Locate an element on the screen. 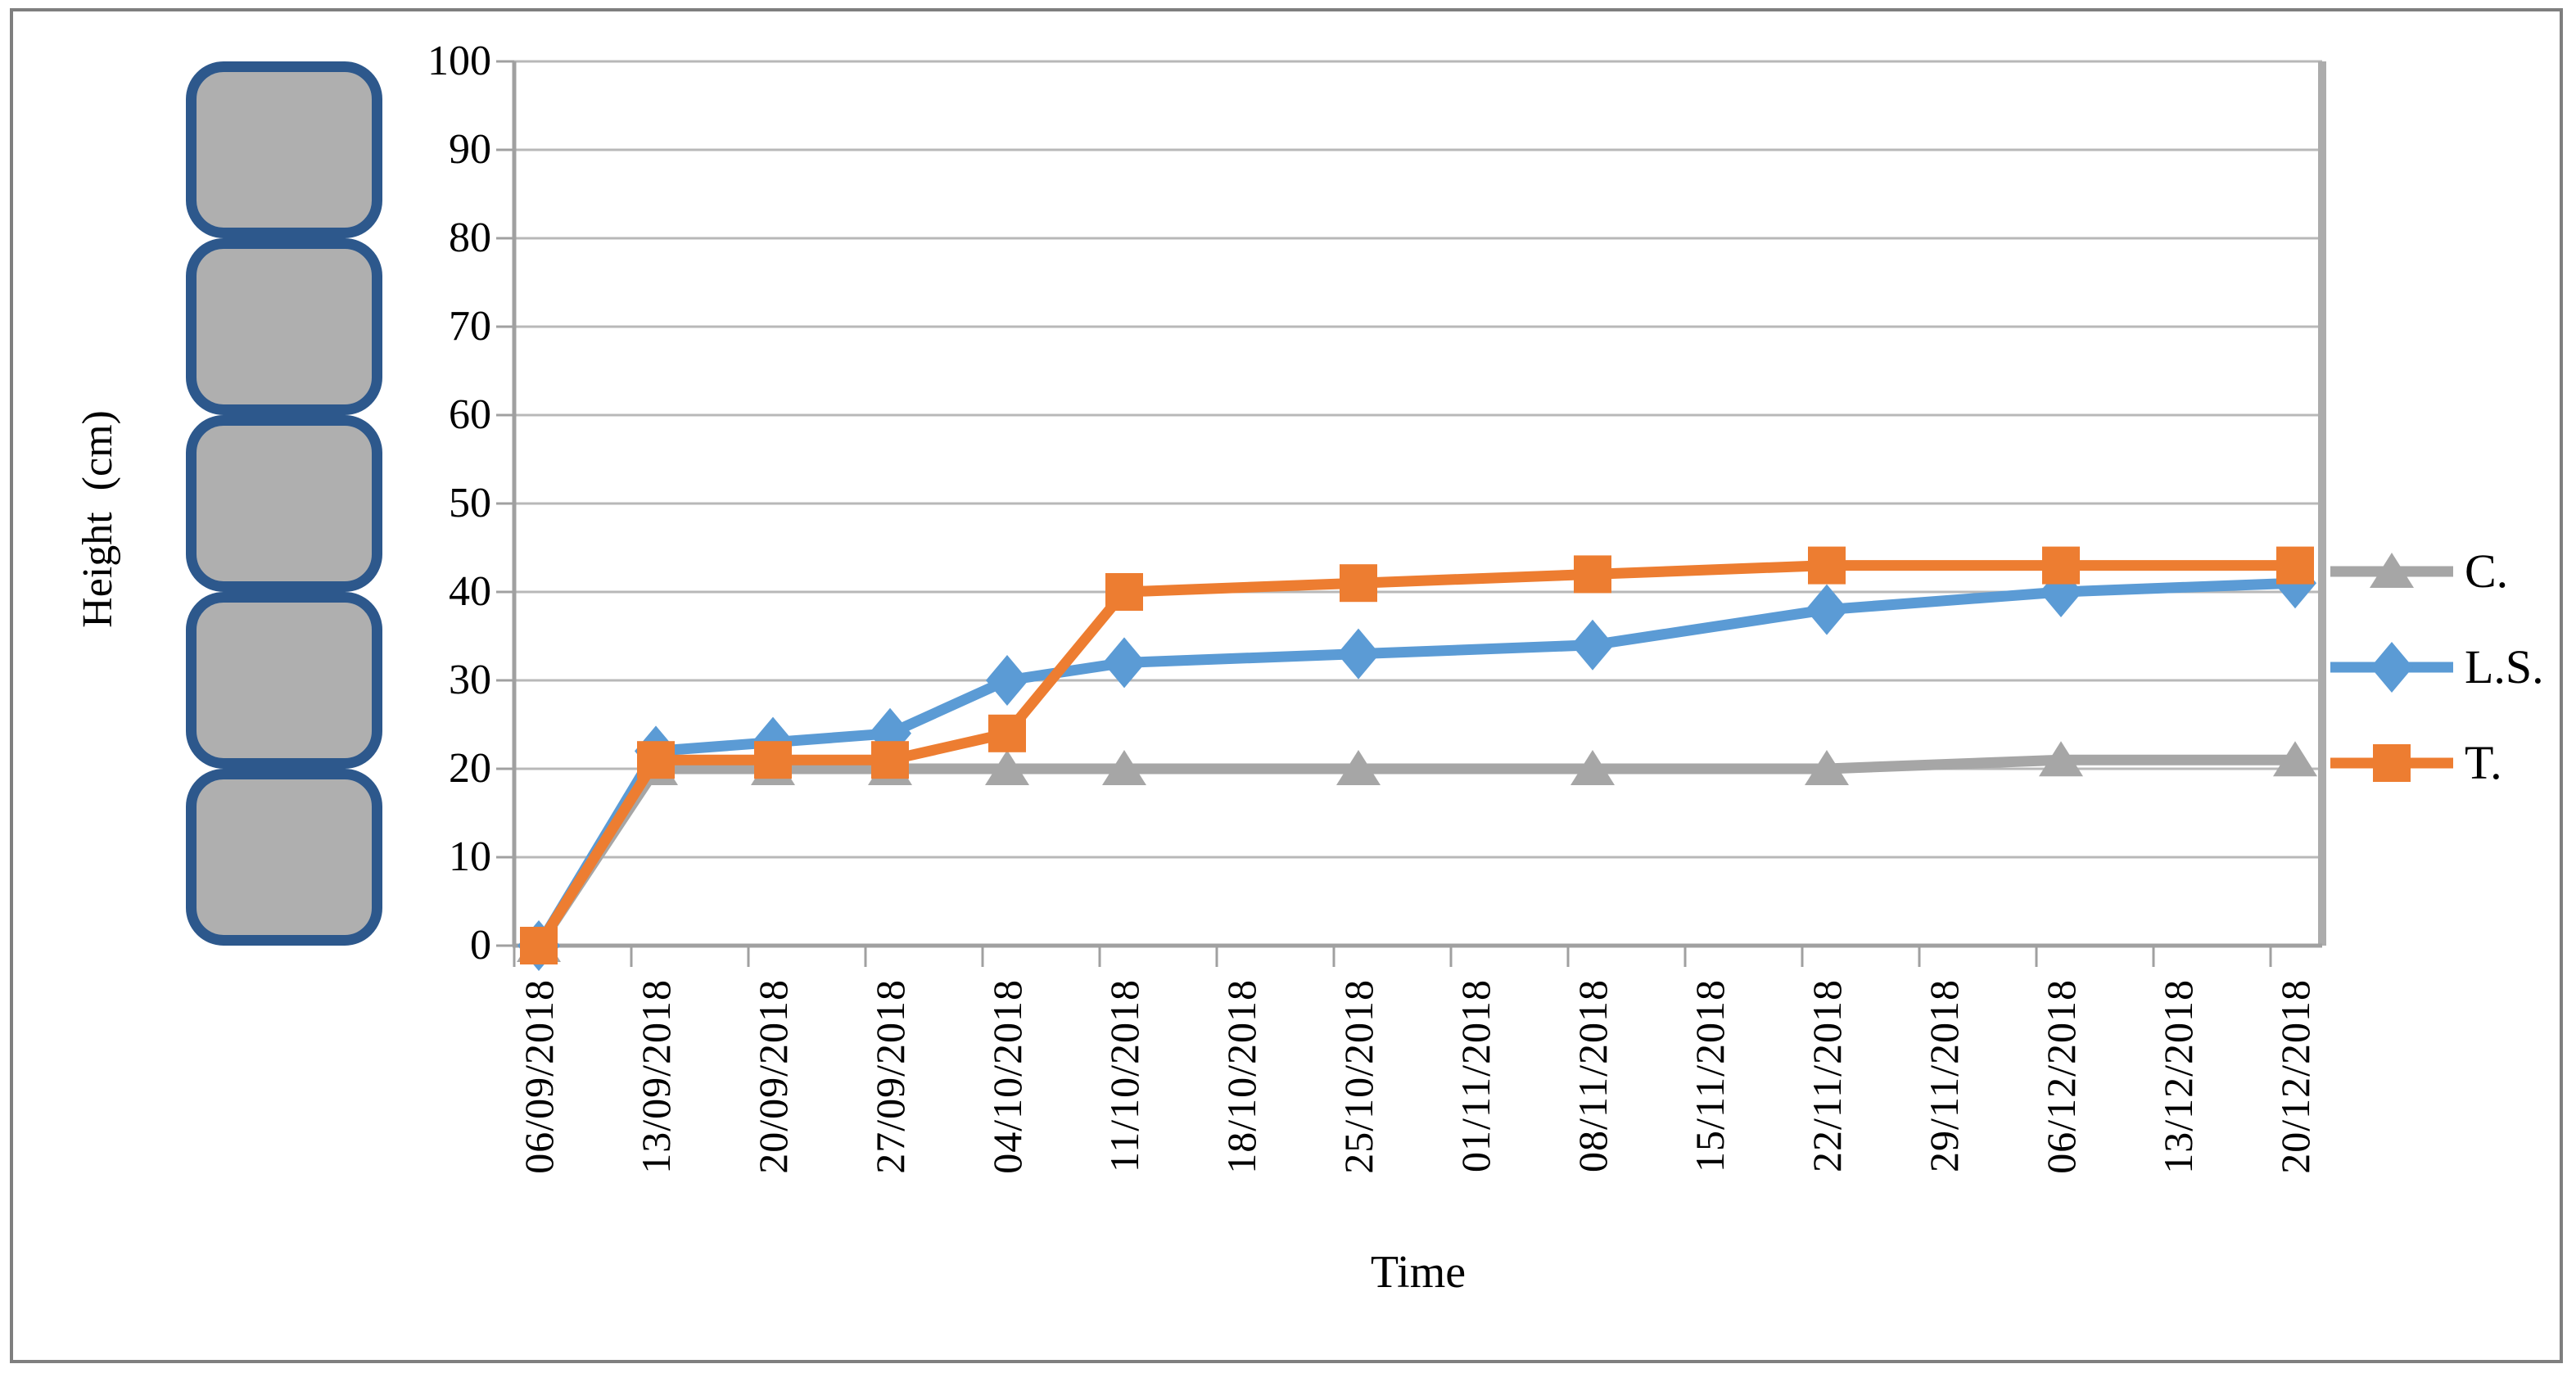 The image size is (2576, 1373). x-tick-label: 06/09/2018 is located at coordinates (539, 1076).